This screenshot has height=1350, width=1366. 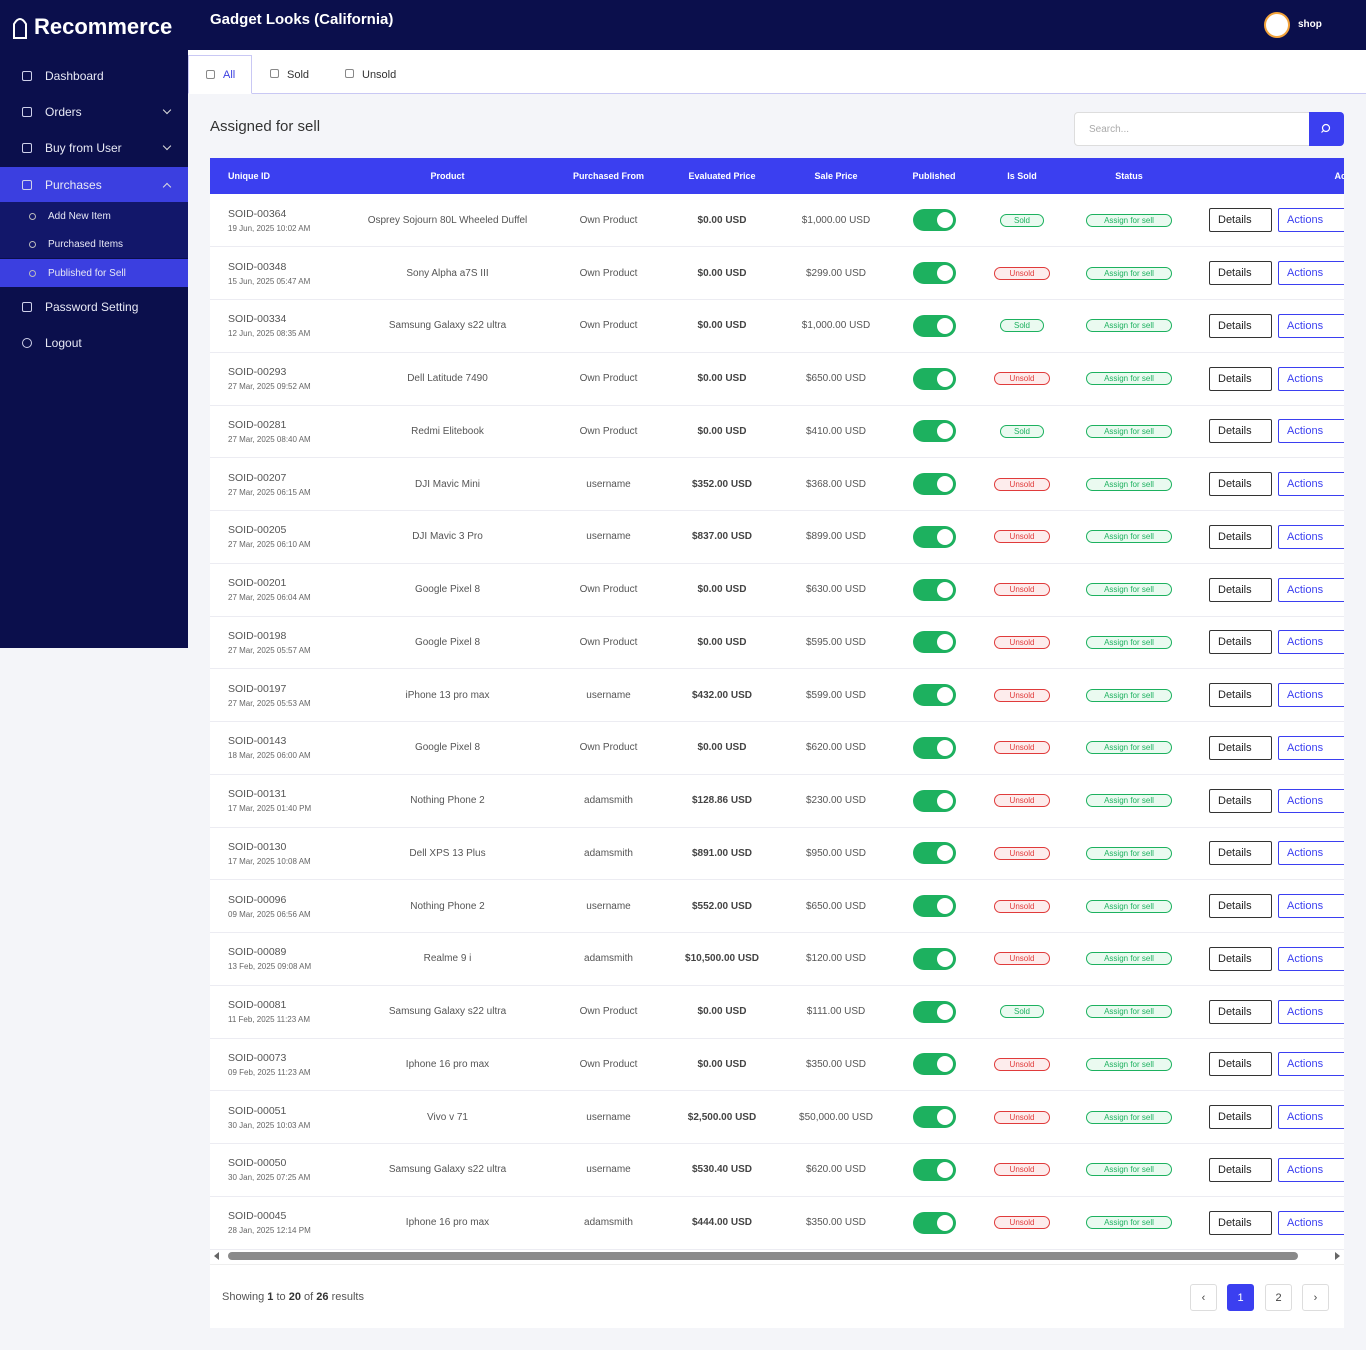 I want to click on menu-item: Password Setting, so click(x=94, y=307).